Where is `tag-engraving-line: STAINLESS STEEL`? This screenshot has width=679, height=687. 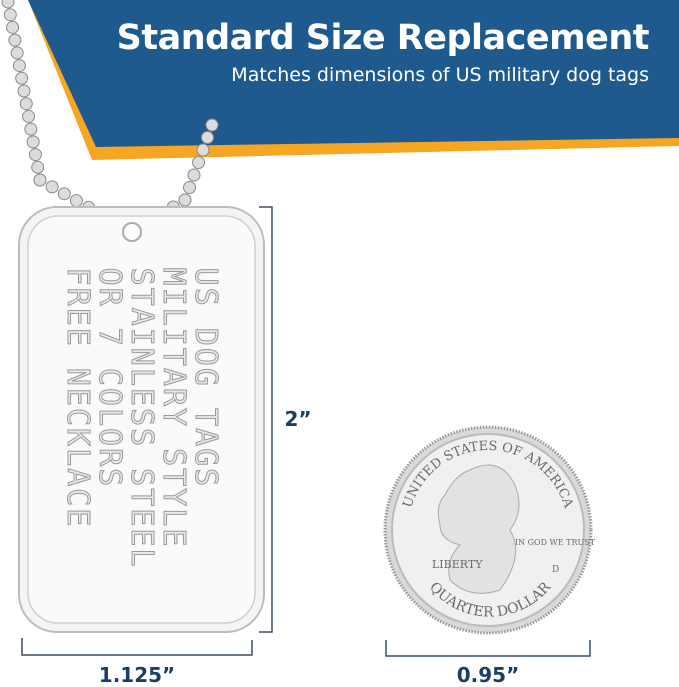 tag-engraving-line: STAINLESS STEEL is located at coordinates (142, 418).